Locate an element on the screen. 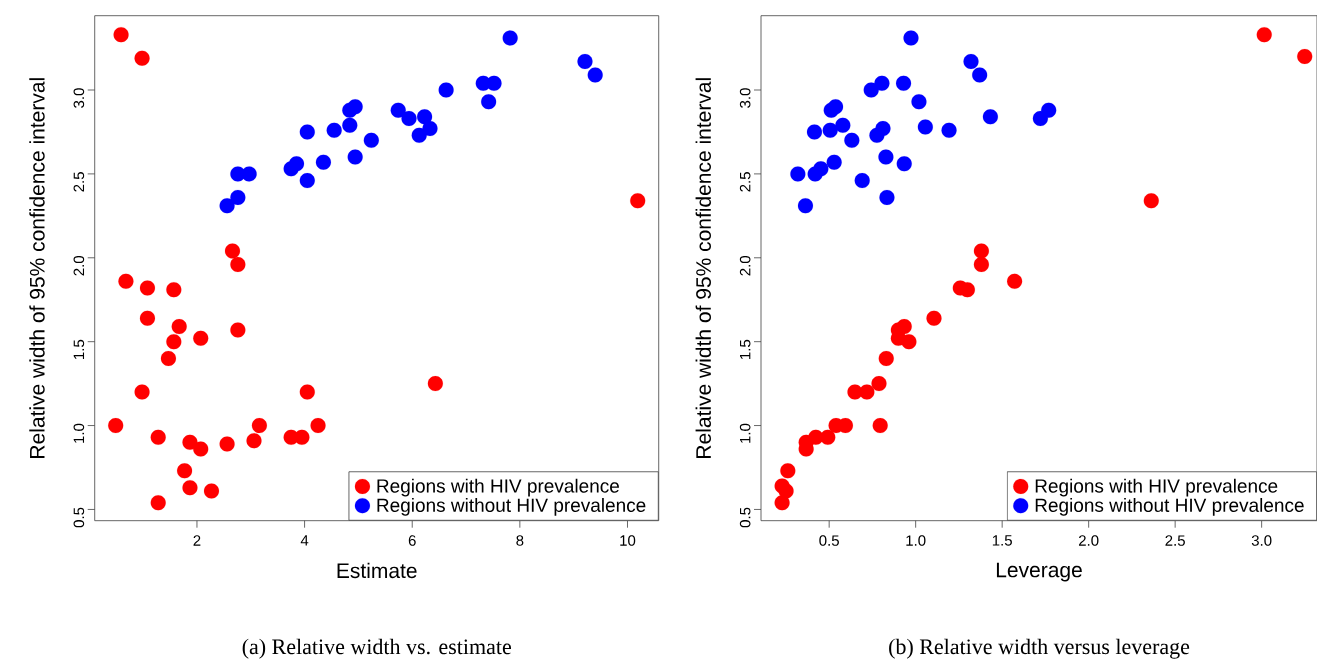  x-tick-label: 10 is located at coordinates (628, 540).